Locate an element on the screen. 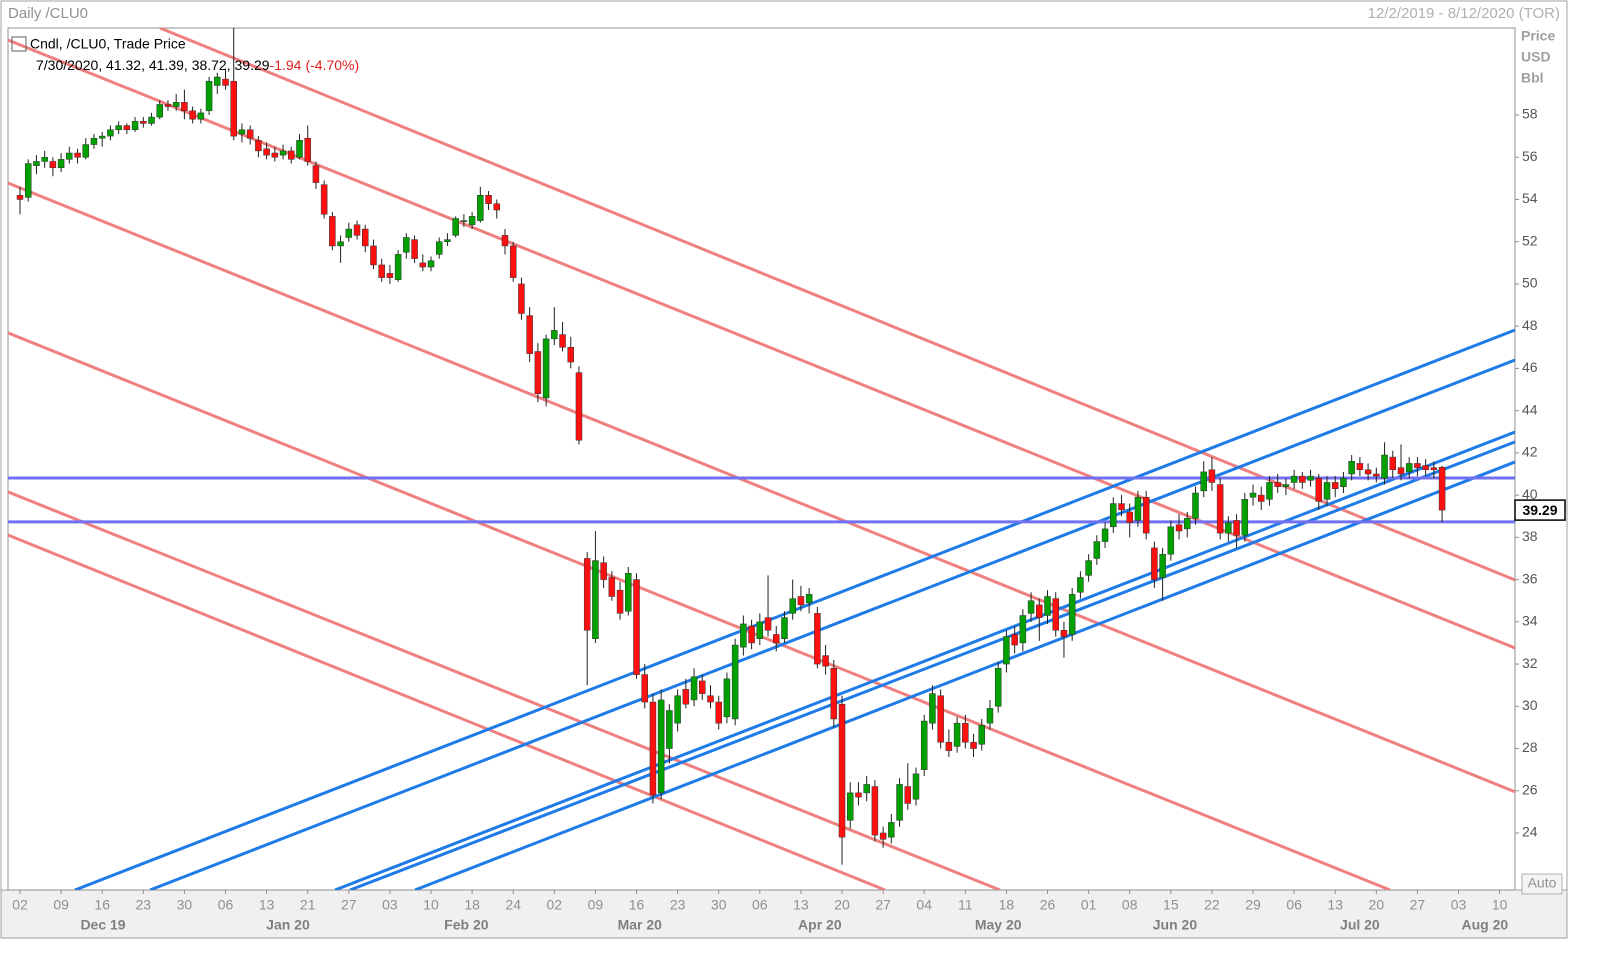  legend-change-pct: (-4.70%) is located at coordinates (332, 65).